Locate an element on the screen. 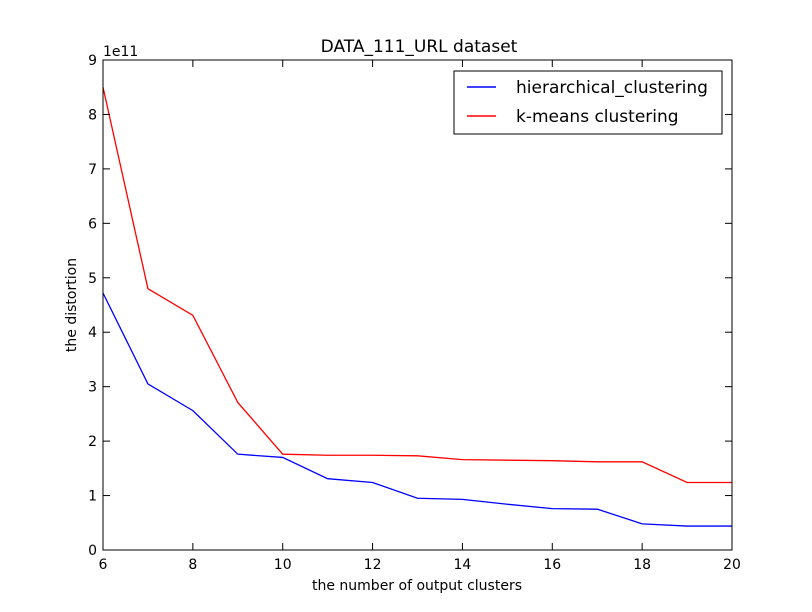 The height and width of the screenshot is (612, 812). x-tick-label: 8 is located at coordinates (192, 565).